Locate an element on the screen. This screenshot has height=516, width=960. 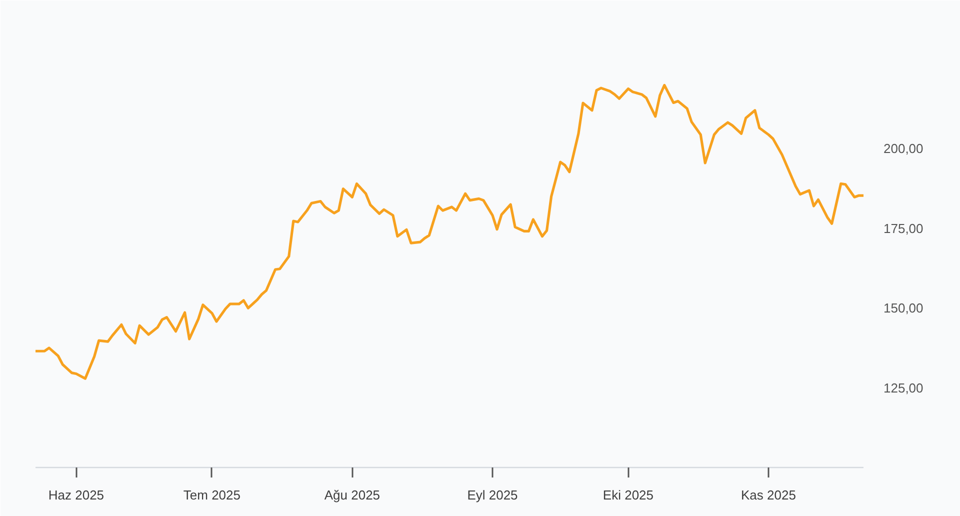
x-tick-label: Eyl 2025 is located at coordinates (492, 495).